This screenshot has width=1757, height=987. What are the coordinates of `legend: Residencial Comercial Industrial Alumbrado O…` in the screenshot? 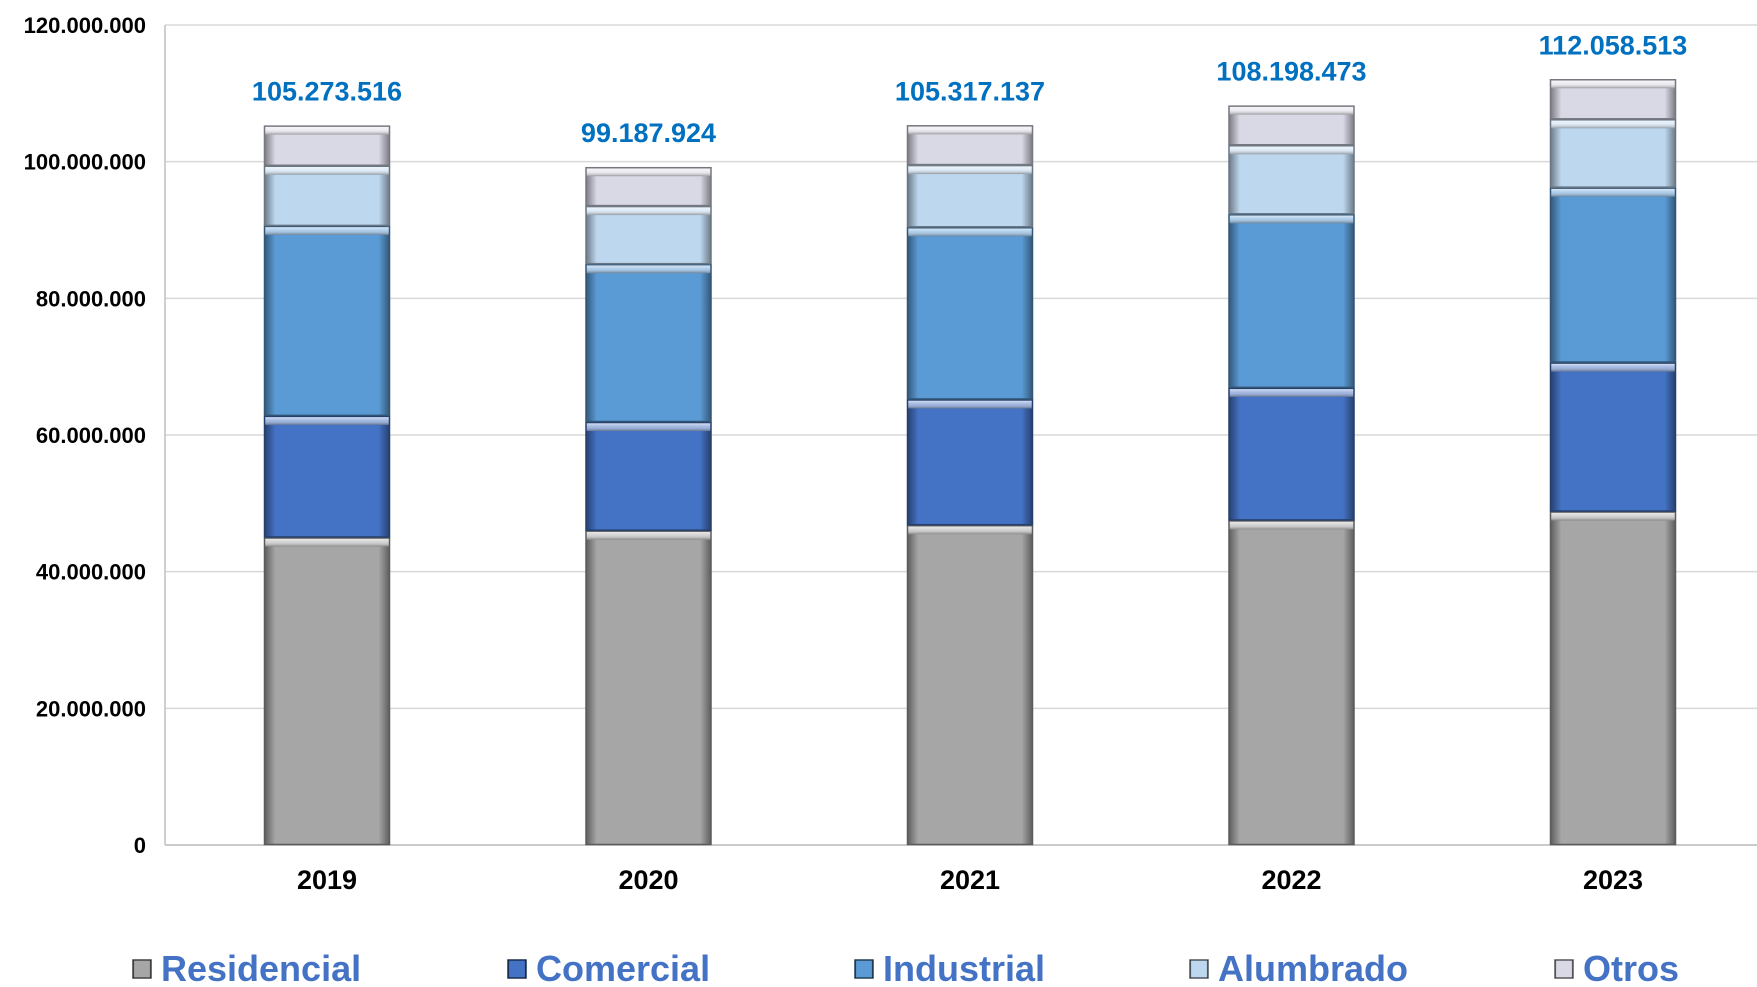 It's located at (905, 967).